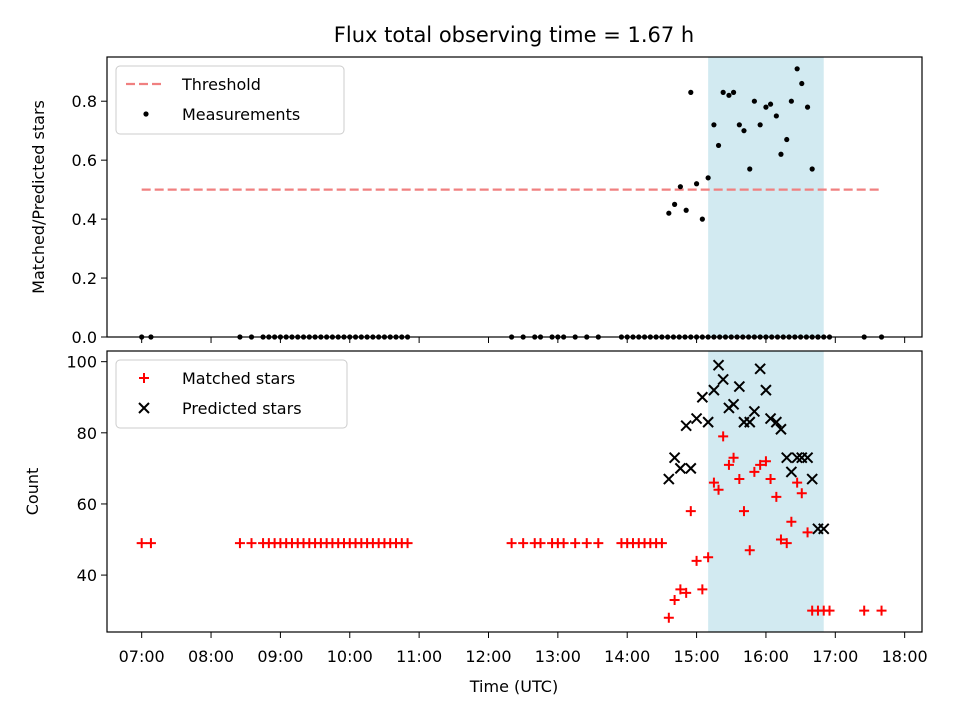 This screenshot has width=960, height=724. What do you see at coordinates (84, 219) in the screenshot?
I see `y-tick-label: 0.4` at bounding box center [84, 219].